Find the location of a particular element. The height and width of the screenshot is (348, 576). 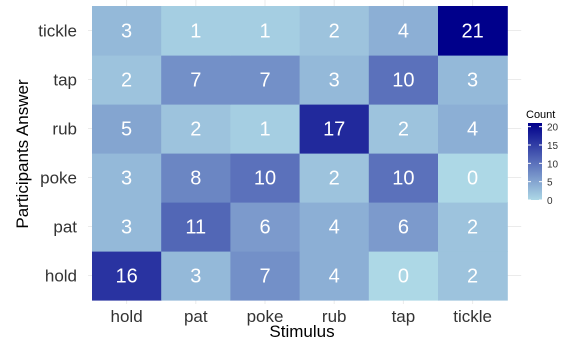

y-axis-title: Participants Answer is located at coordinates (22, 154).